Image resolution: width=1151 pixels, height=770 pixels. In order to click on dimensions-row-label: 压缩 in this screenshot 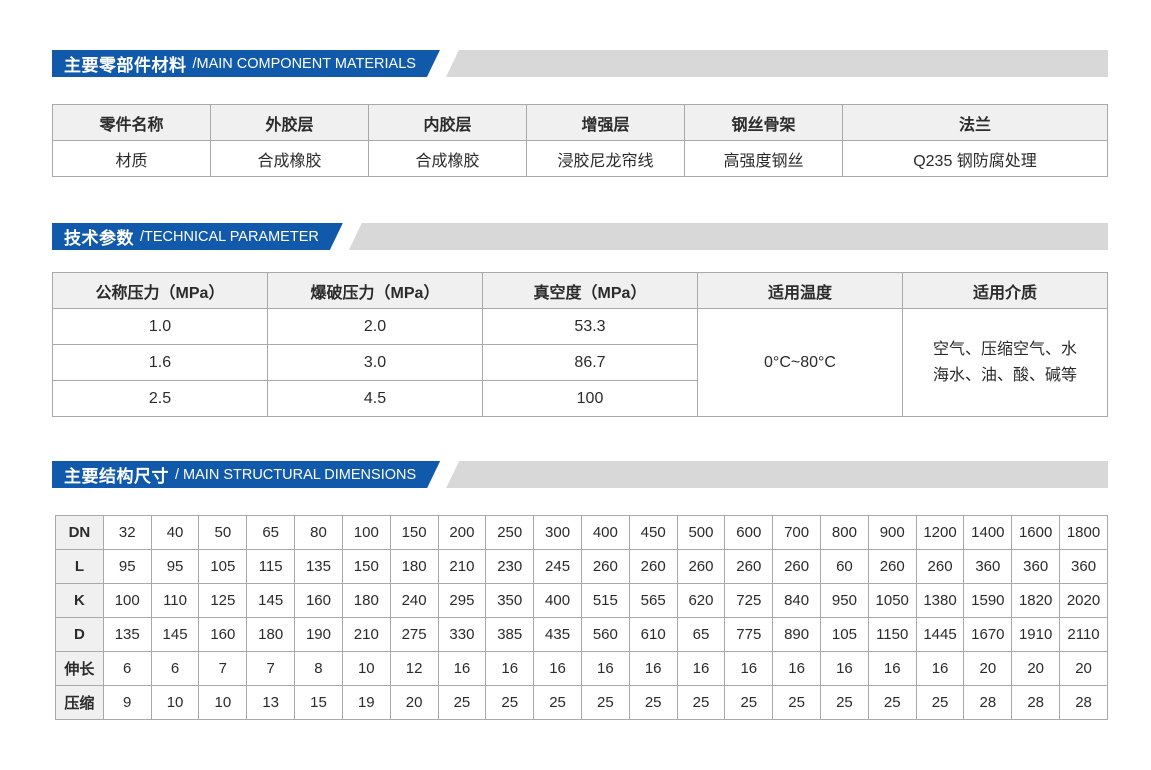, I will do `click(79, 702)`.